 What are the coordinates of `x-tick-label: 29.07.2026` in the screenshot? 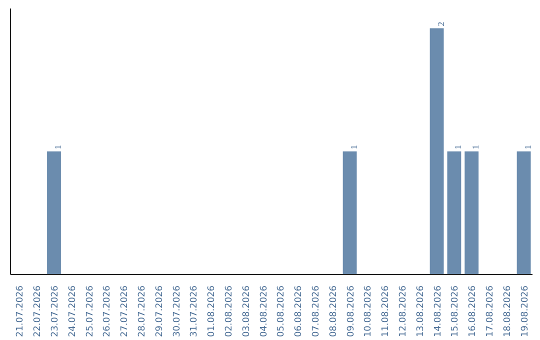 It's located at (159, 311).